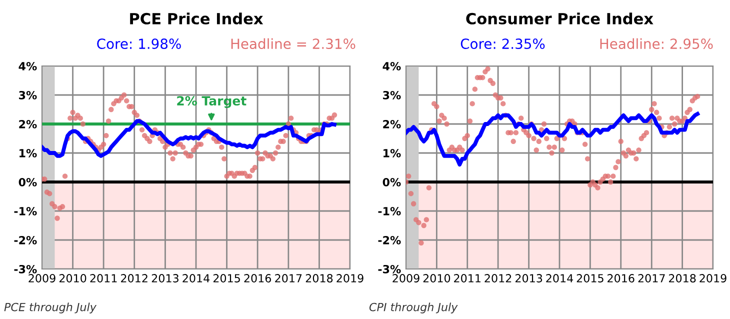 This screenshot has height=319, width=730. Describe the element at coordinates (560, 18) in the screenshot. I see `chart-title: Consumer Price Index` at that location.